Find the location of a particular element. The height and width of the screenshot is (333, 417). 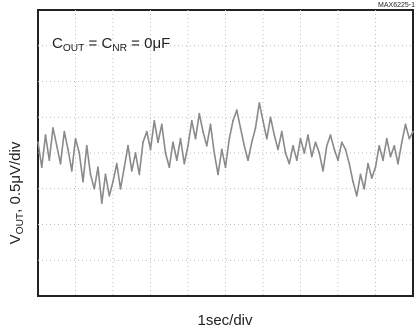

label-part: NR is located at coordinates (119, 48).